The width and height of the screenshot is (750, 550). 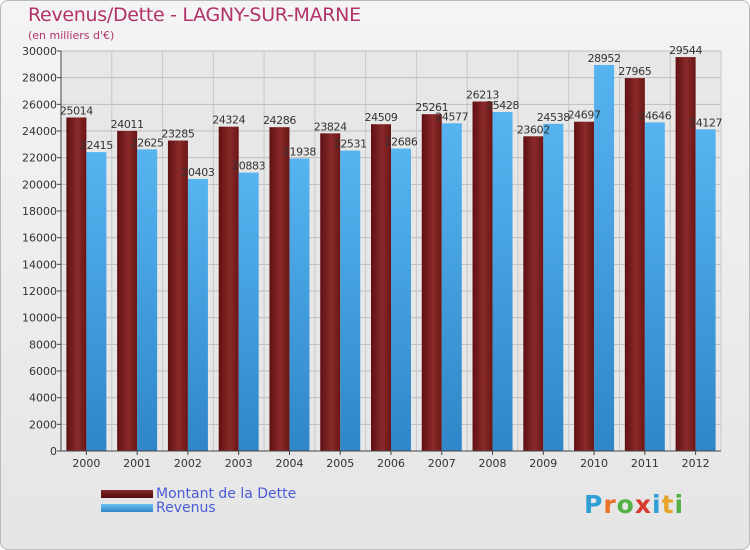 I want to click on y-tick-label: 2000, so click(x=43, y=424).